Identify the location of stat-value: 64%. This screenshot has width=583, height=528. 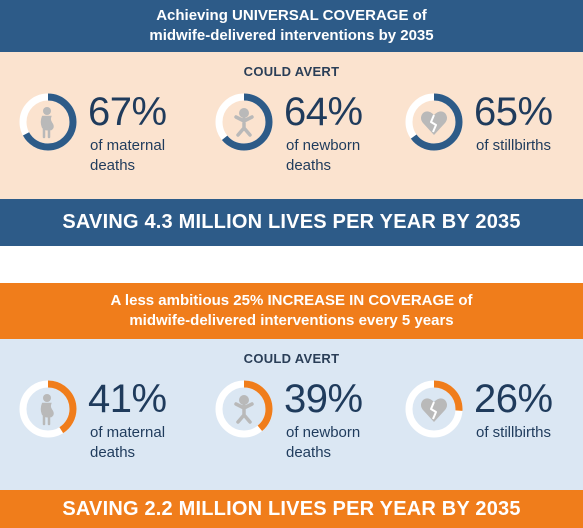
(323, 112).